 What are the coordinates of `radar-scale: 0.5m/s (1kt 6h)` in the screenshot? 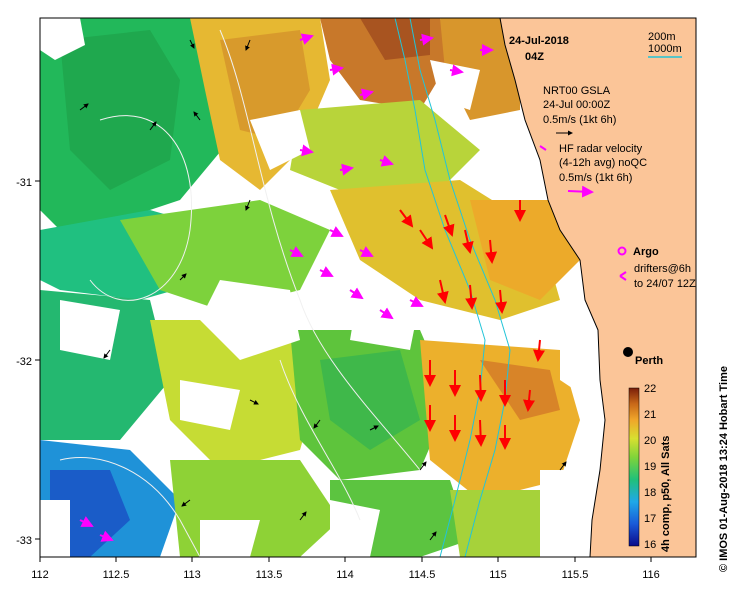 It's located at (595, 178).